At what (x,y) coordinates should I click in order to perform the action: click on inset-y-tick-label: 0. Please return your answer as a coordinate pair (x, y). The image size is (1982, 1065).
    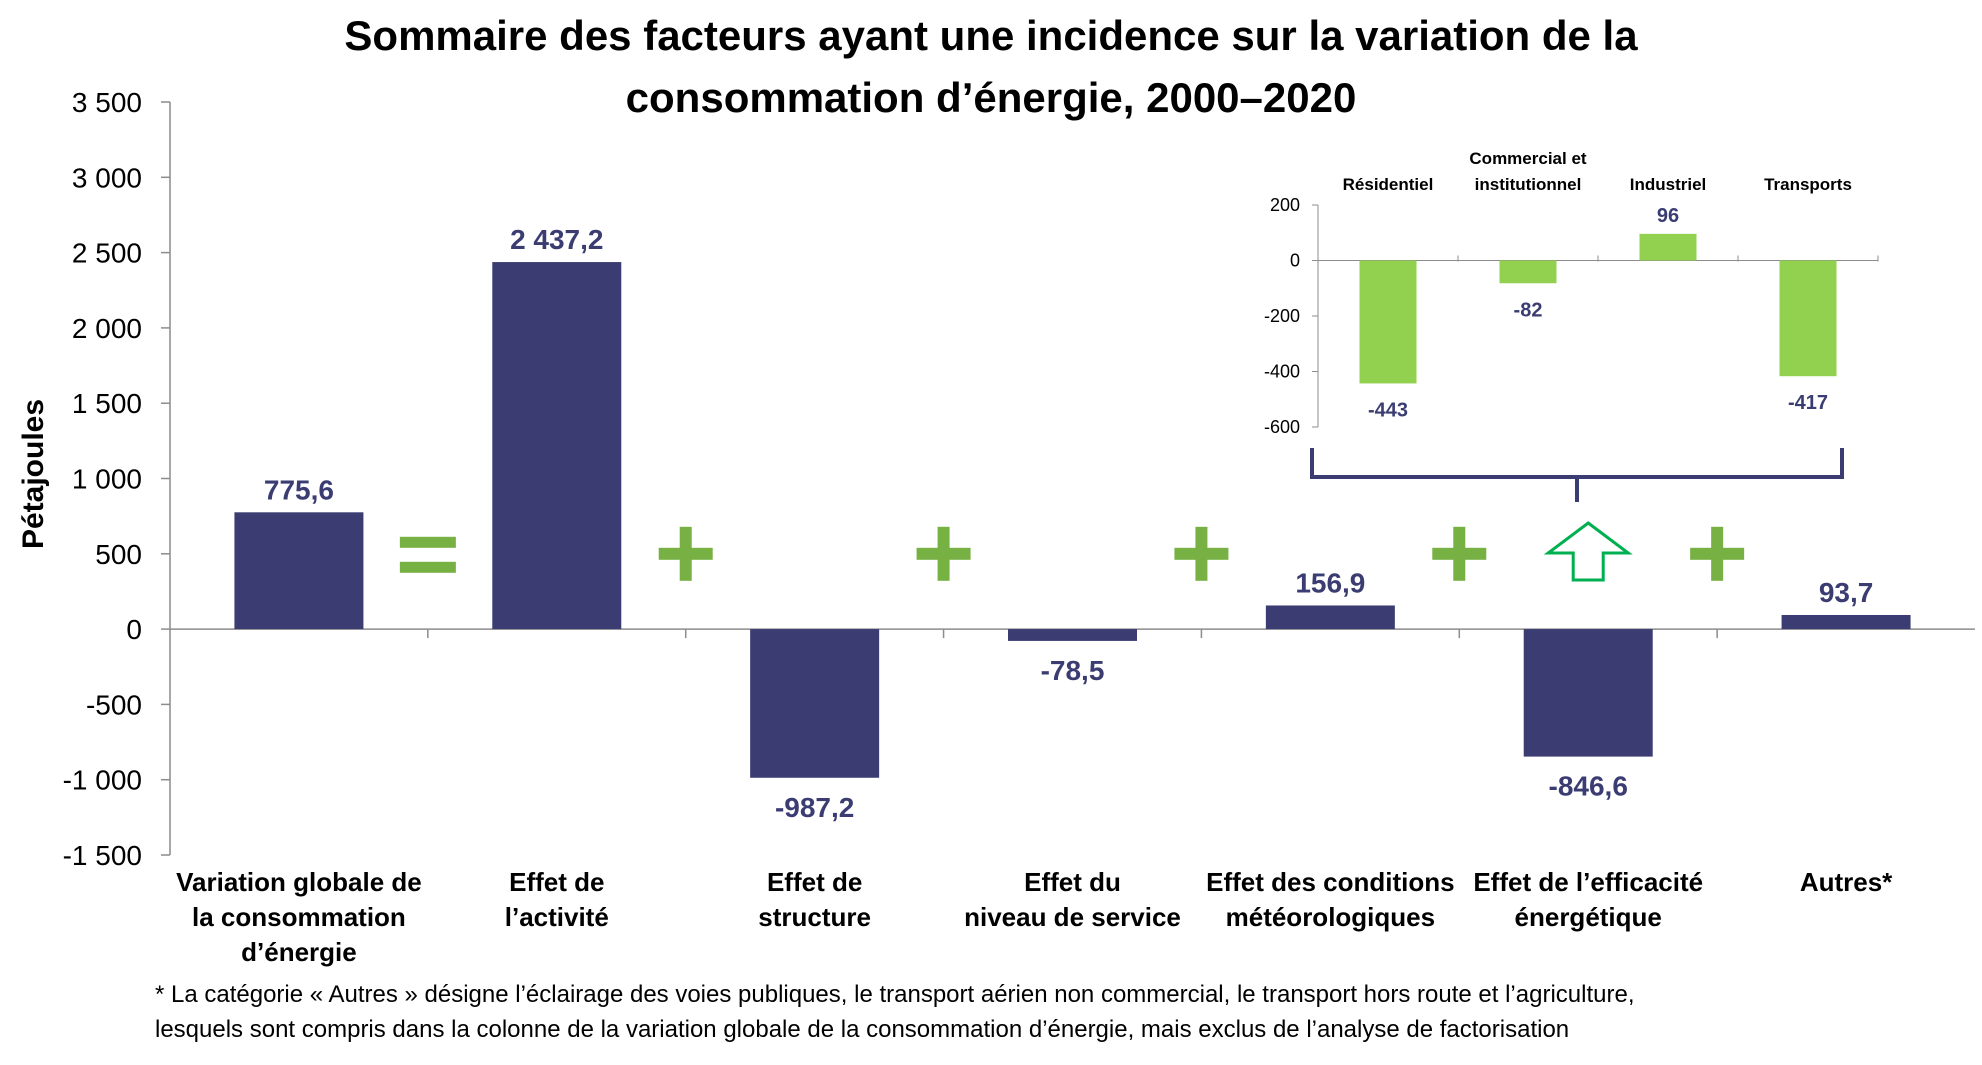
    Looking at the image, I should click on (1295, 261).